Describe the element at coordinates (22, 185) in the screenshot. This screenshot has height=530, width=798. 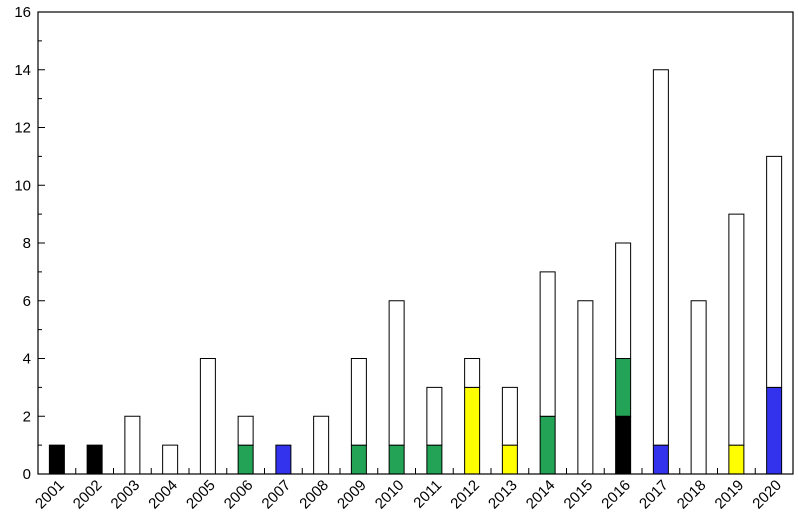
I see `y-tick-label: 10` at that location.